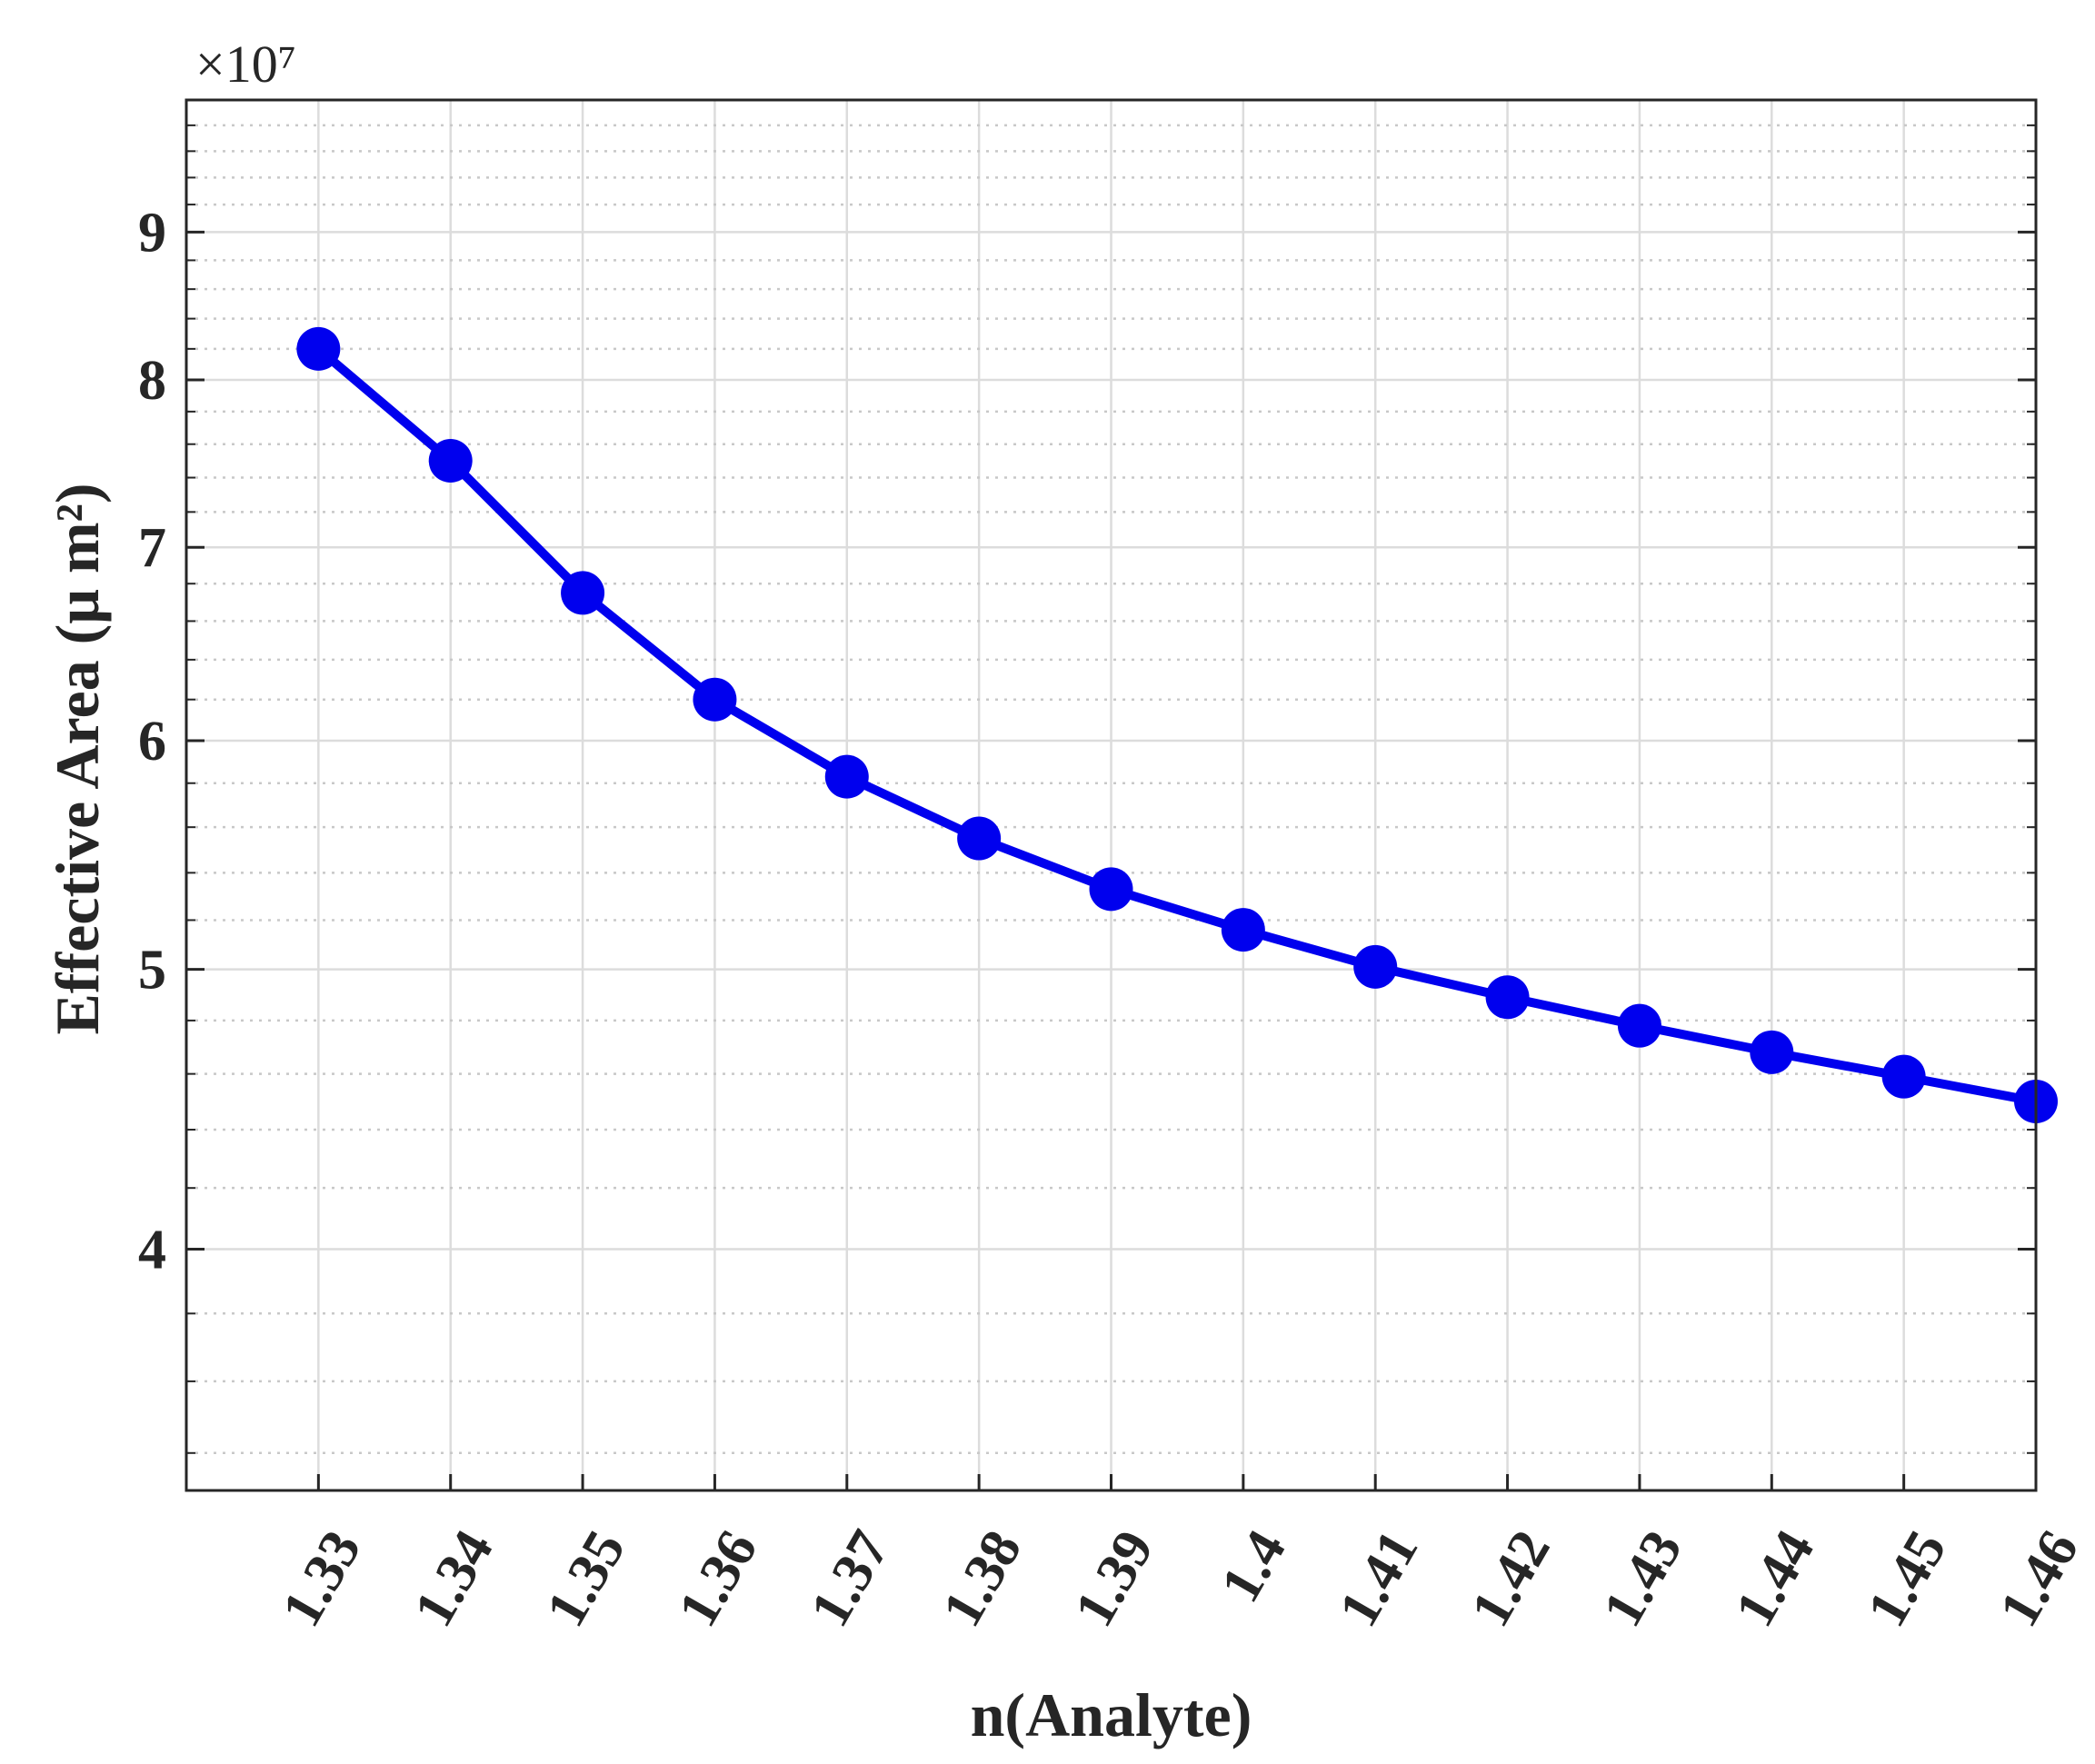  I want to click on x-tick-label: 1.41, so click(1378, 1579).